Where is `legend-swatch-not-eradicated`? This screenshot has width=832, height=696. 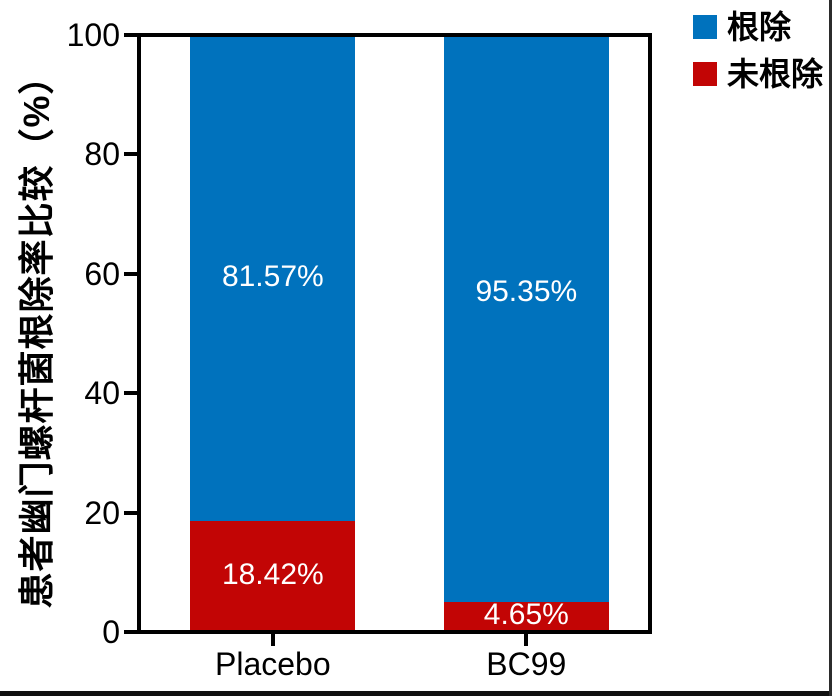 legend-swatch-not-eradicated is located at coordinates (705, 74).